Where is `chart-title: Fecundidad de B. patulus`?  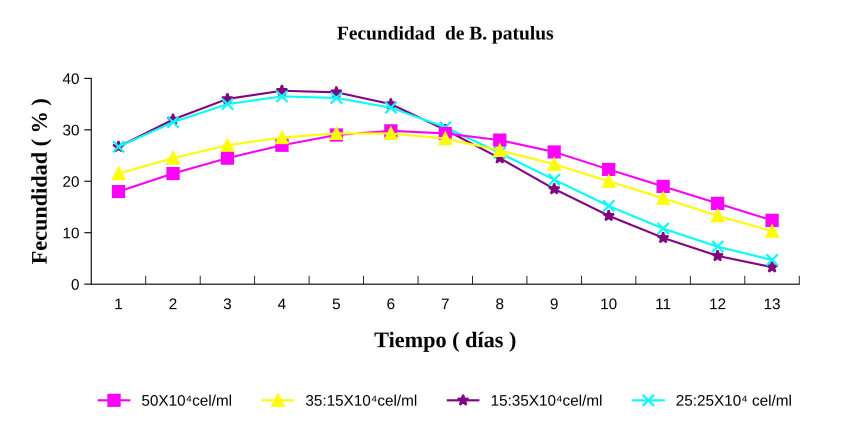
chart-title: Fecundidad de B. patulus is located at coordinates (445, 35).